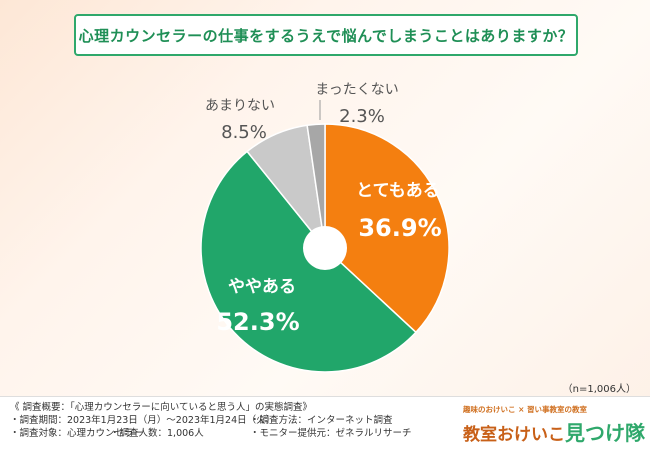  What do you see at coordinates (262, 287) in the screenshot?
I see `slice-label-2: ややある` at bounding box center [262, 287].